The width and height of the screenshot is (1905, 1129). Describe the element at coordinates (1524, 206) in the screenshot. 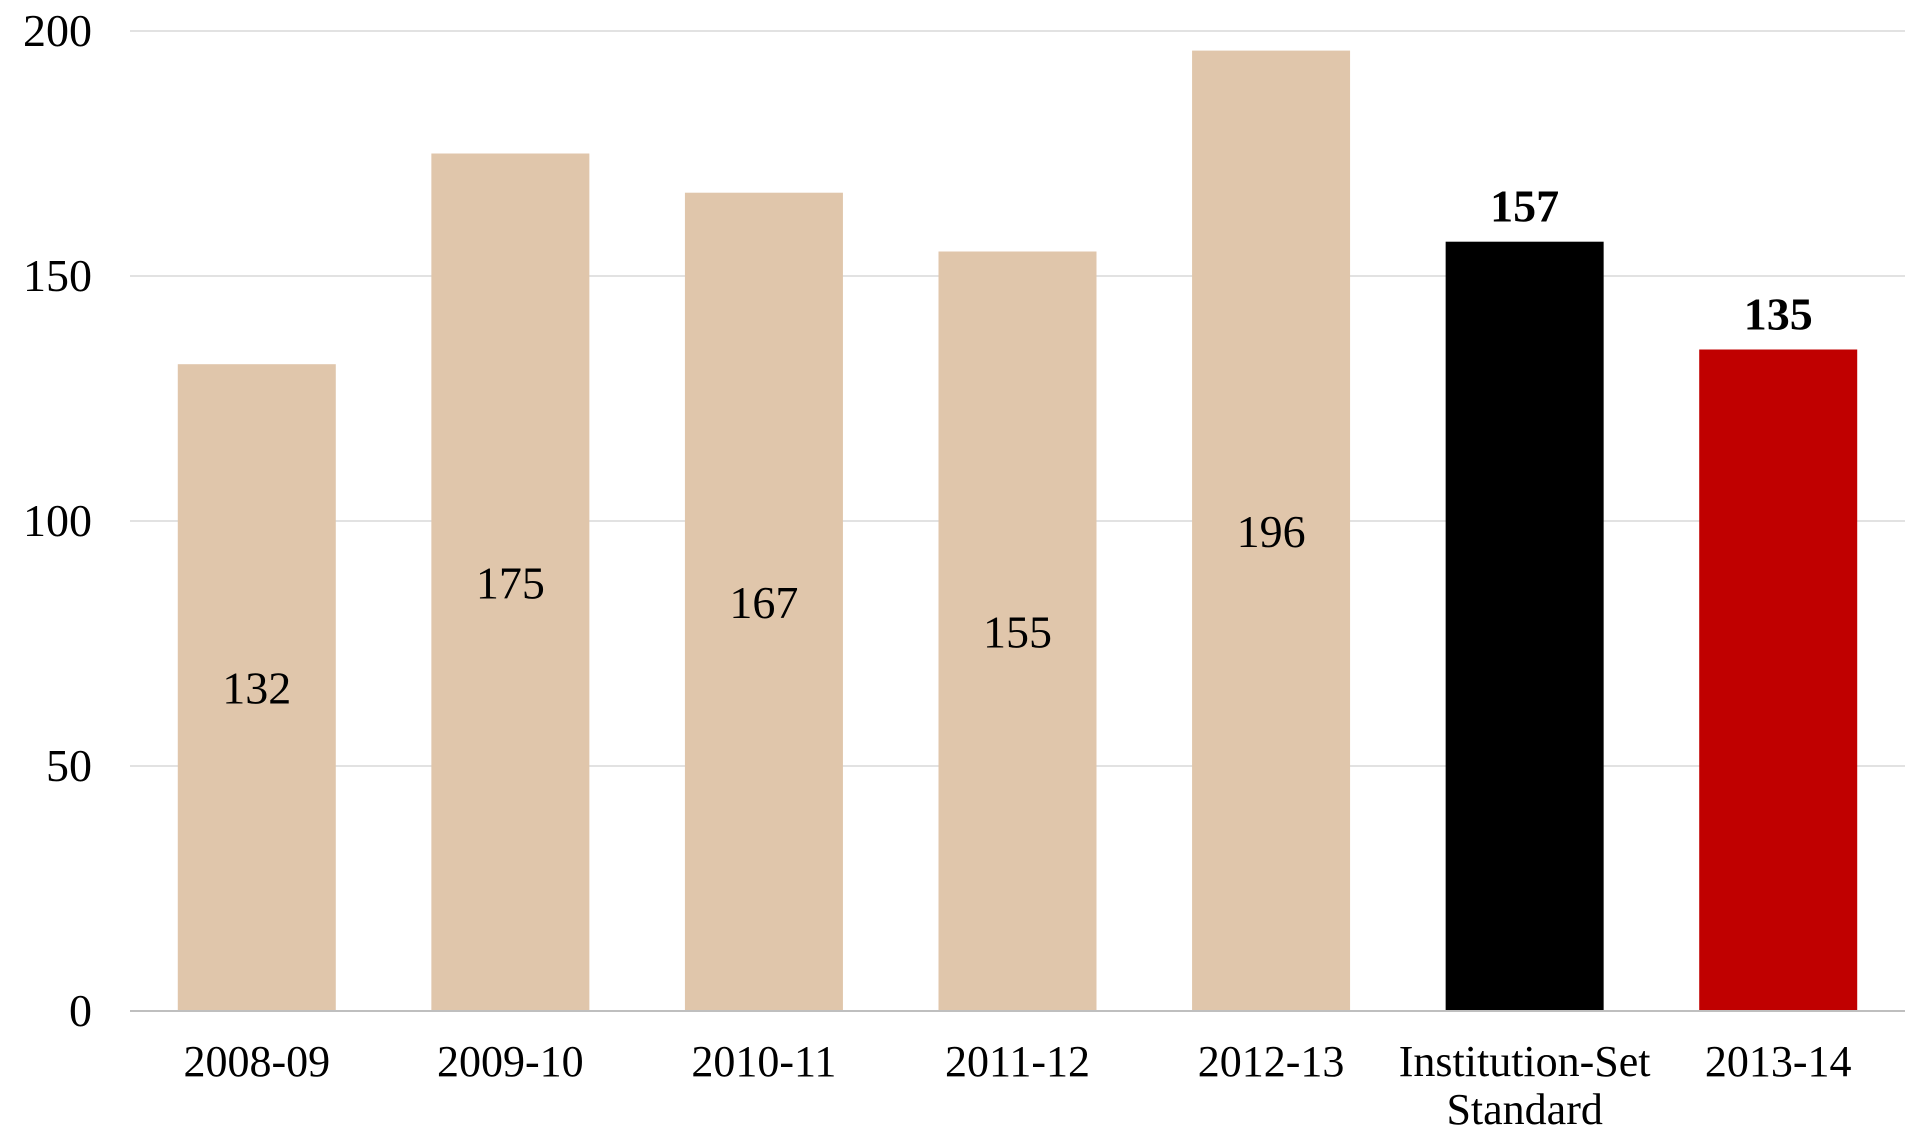

I see `data-label-5: 157` at that location.